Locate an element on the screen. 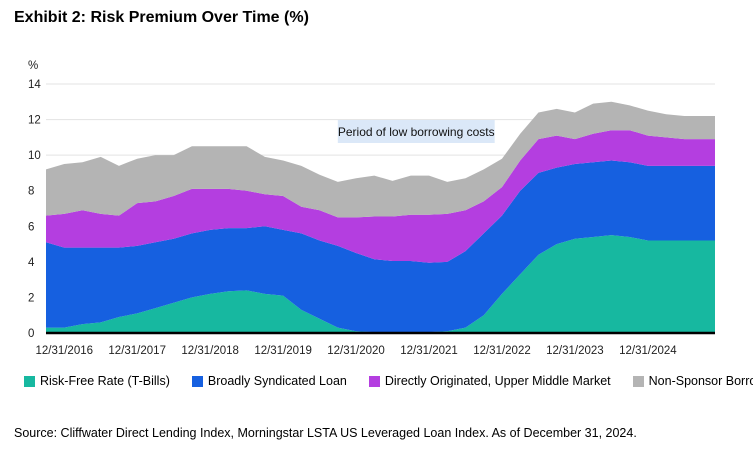 This screenshot has height=461, width=753. y-tick-label: 10 is located at coordinates (34, 156).